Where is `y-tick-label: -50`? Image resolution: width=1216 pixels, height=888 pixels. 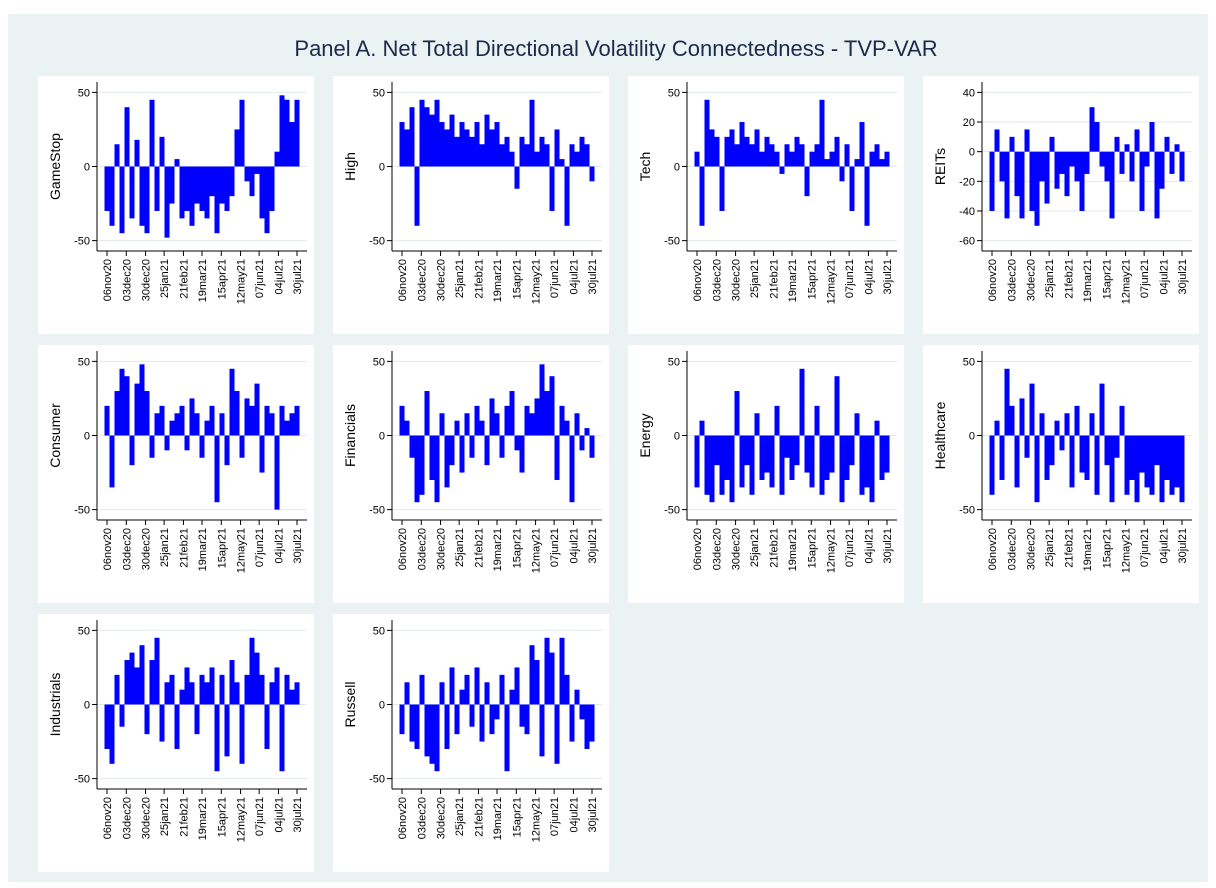
y-tick-label: -50 is located at coordinates (82, 780).